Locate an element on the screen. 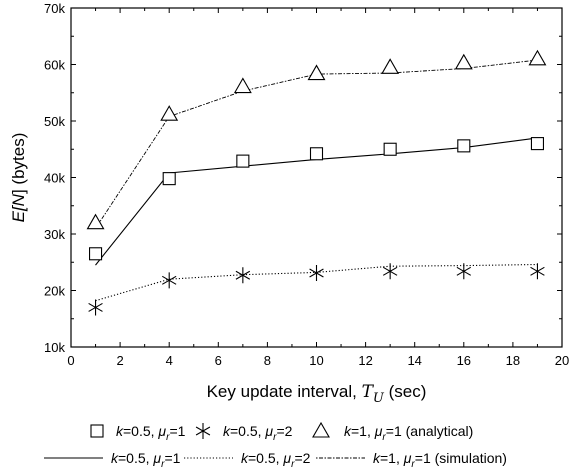 The image size is (577, 473). legend-label: k=1, μr=1 (analytical) is located at coordinates (408, 433).